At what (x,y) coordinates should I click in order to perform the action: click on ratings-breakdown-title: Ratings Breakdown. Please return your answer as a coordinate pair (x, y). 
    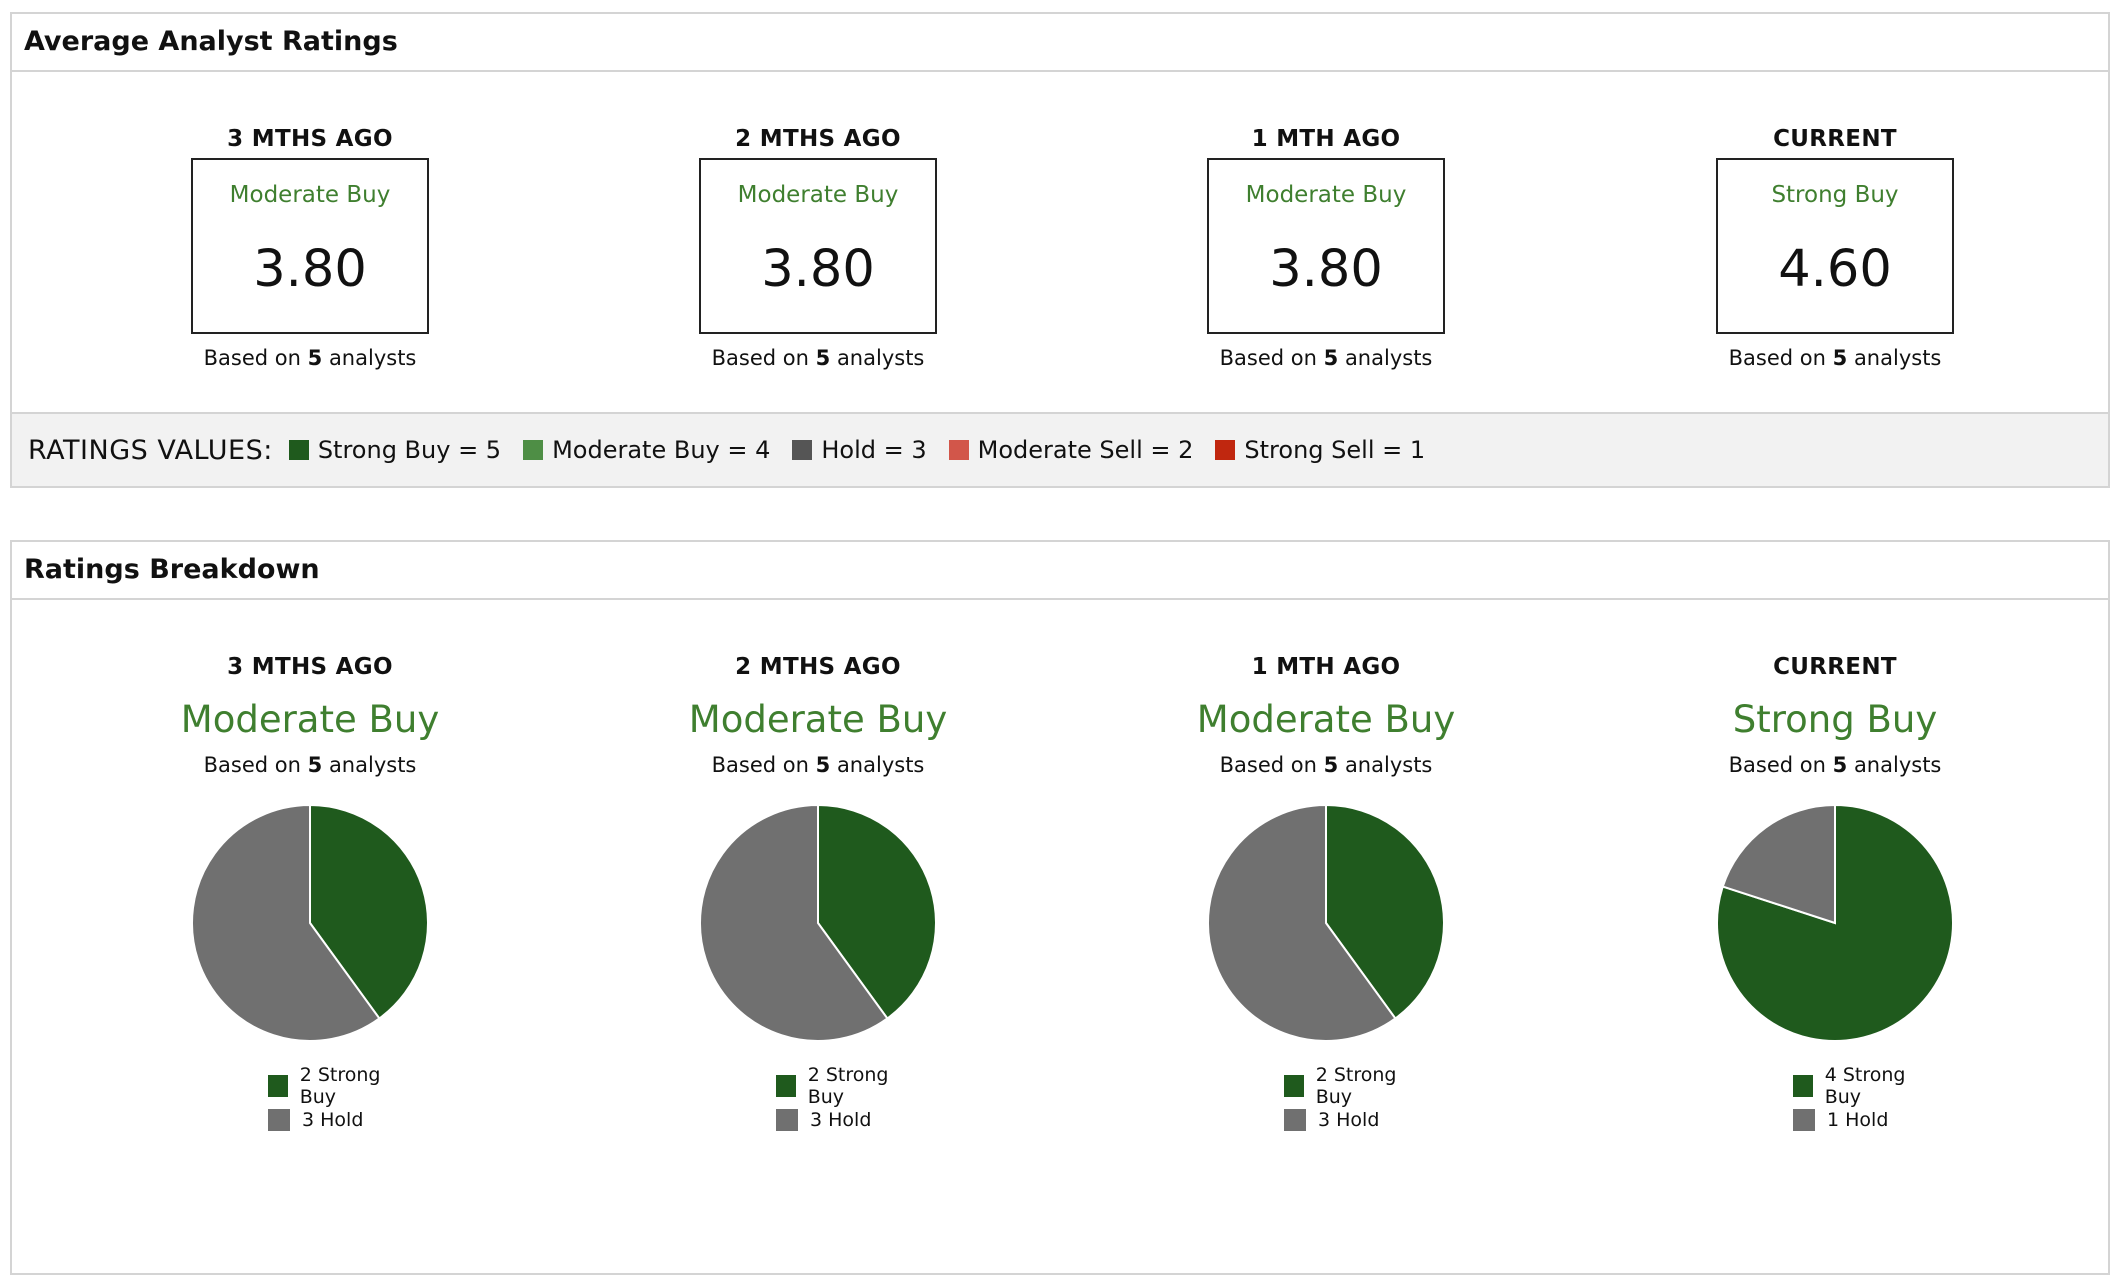
    Looking at the image, I should click on (1060, 571).